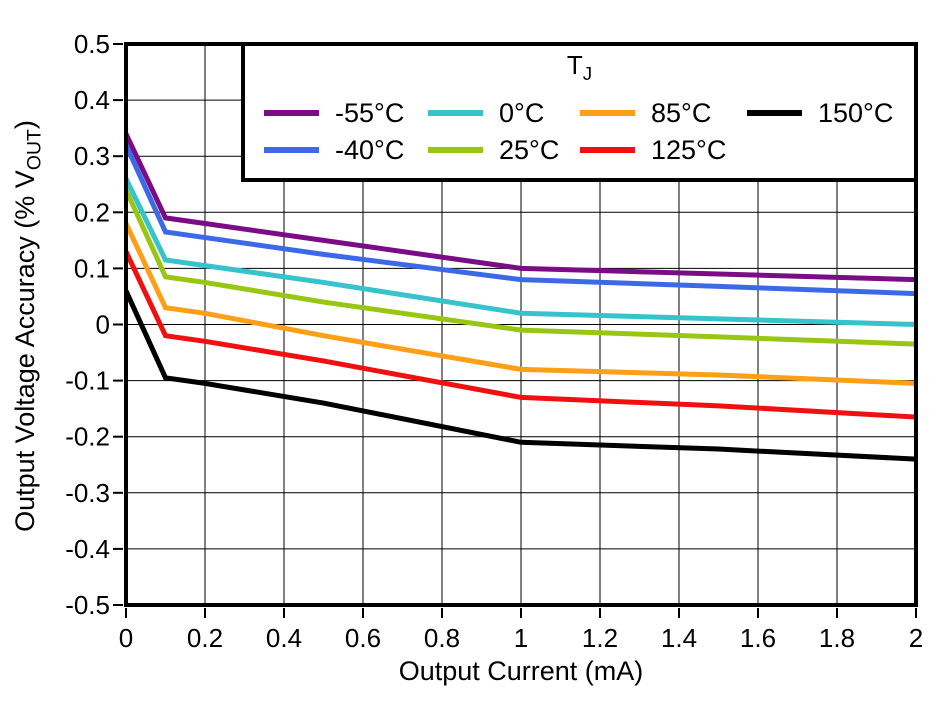  Describe the element at coordinates (587, 74) in the screenshot. I see `legend-title-subscript: J` at that location.